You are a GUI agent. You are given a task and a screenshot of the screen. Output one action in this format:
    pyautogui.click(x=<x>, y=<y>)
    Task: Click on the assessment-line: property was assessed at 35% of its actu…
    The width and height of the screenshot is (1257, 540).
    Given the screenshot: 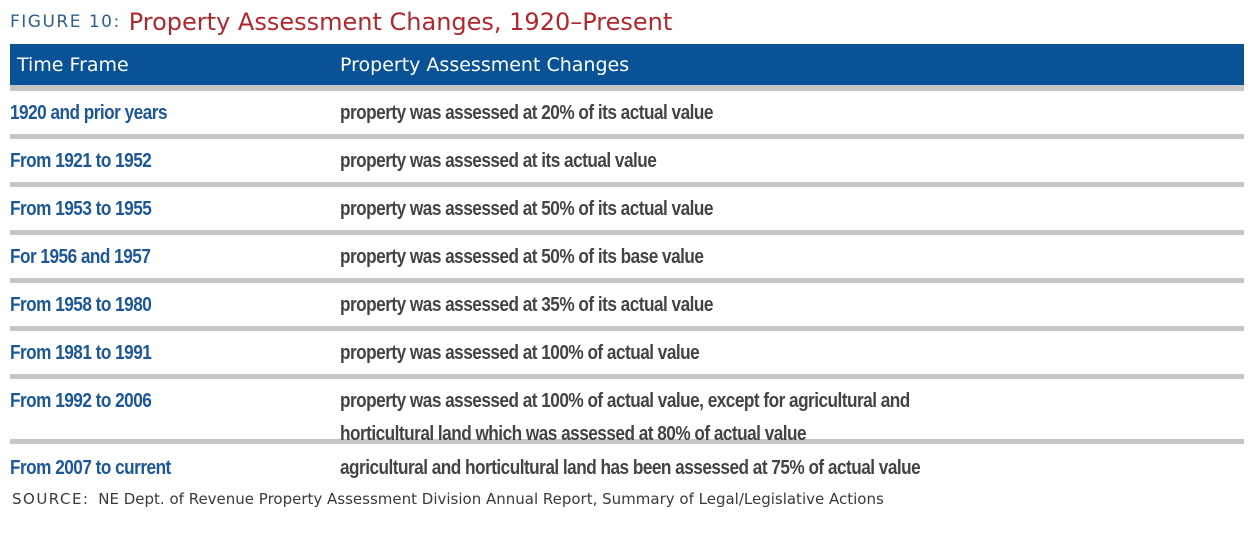 What is the action you would take?
    pyautogui.click(x=526, y=305)
    